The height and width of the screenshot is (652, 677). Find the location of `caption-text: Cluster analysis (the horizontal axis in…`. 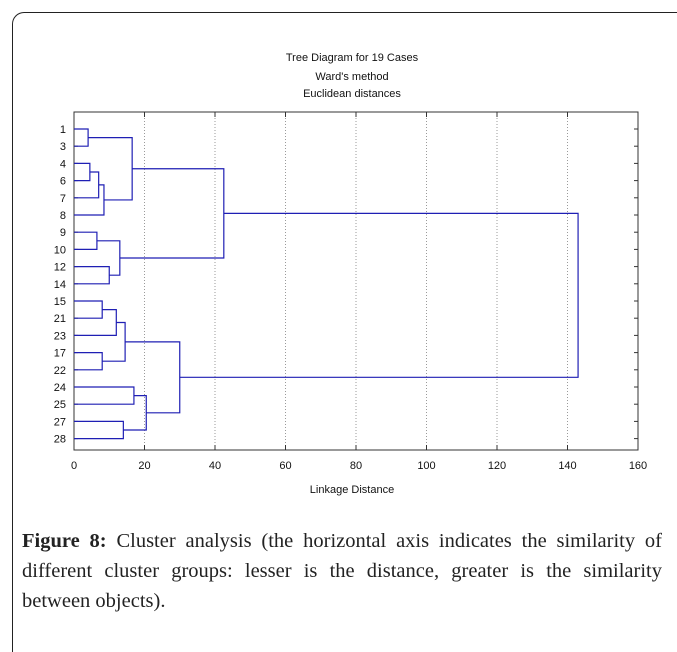

caption-text: Cluster analysis (the horizontal axis in… is located at coordinates (342, 571).